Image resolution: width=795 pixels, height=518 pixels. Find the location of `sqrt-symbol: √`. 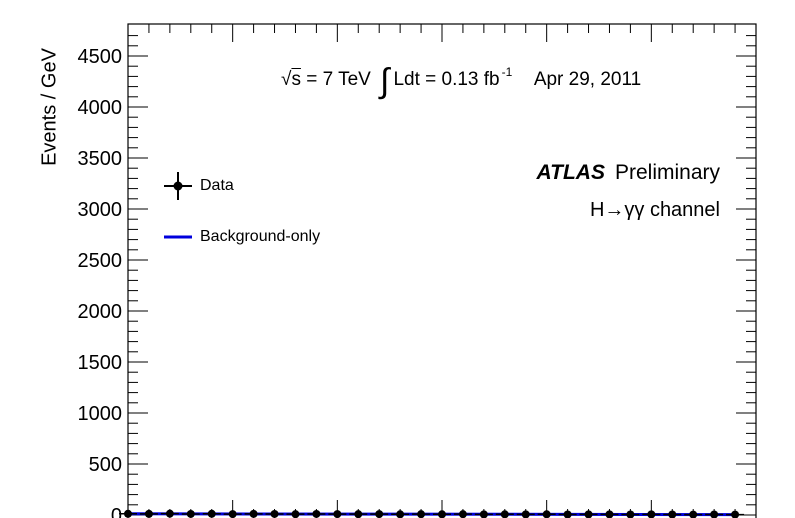

sqrt-symbol: √ is located at coordinates (286, 79).